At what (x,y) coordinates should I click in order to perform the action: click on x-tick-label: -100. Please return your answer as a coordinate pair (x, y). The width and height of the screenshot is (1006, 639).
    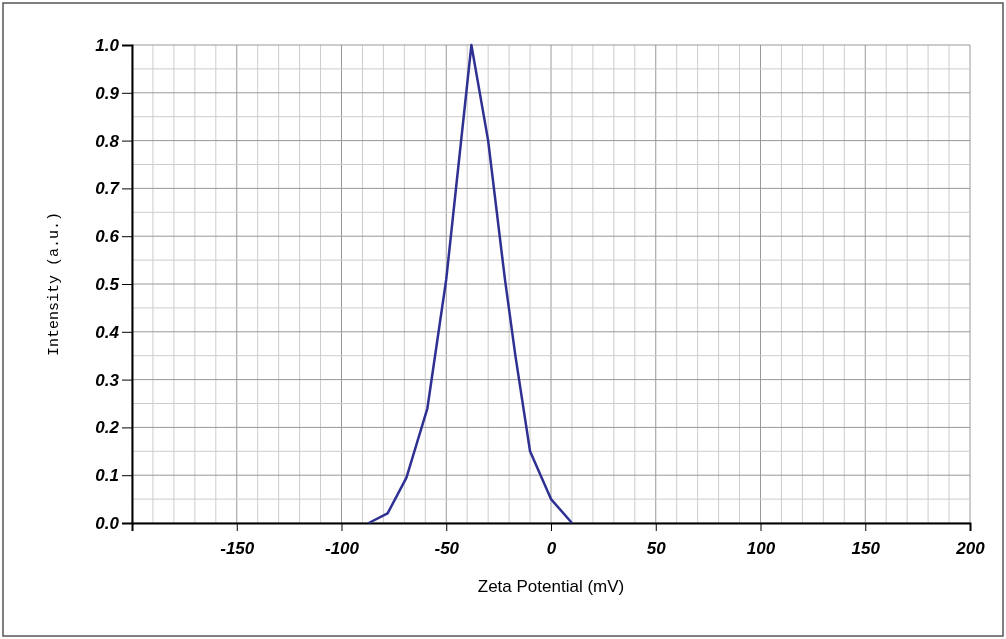
    Looking at the image, I should click on (342, 549).